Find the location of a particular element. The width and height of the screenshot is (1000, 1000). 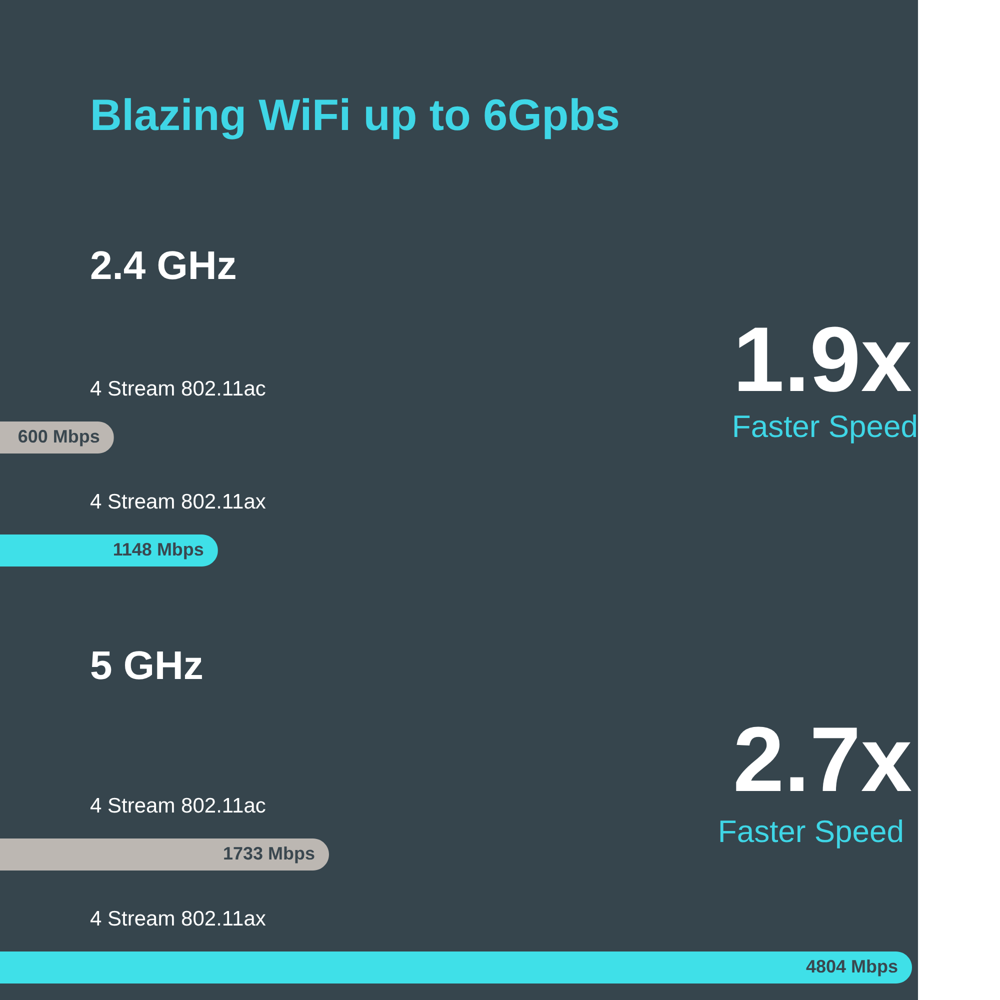

data-label: 1733 Mbps is located at coordinates (268, 854).